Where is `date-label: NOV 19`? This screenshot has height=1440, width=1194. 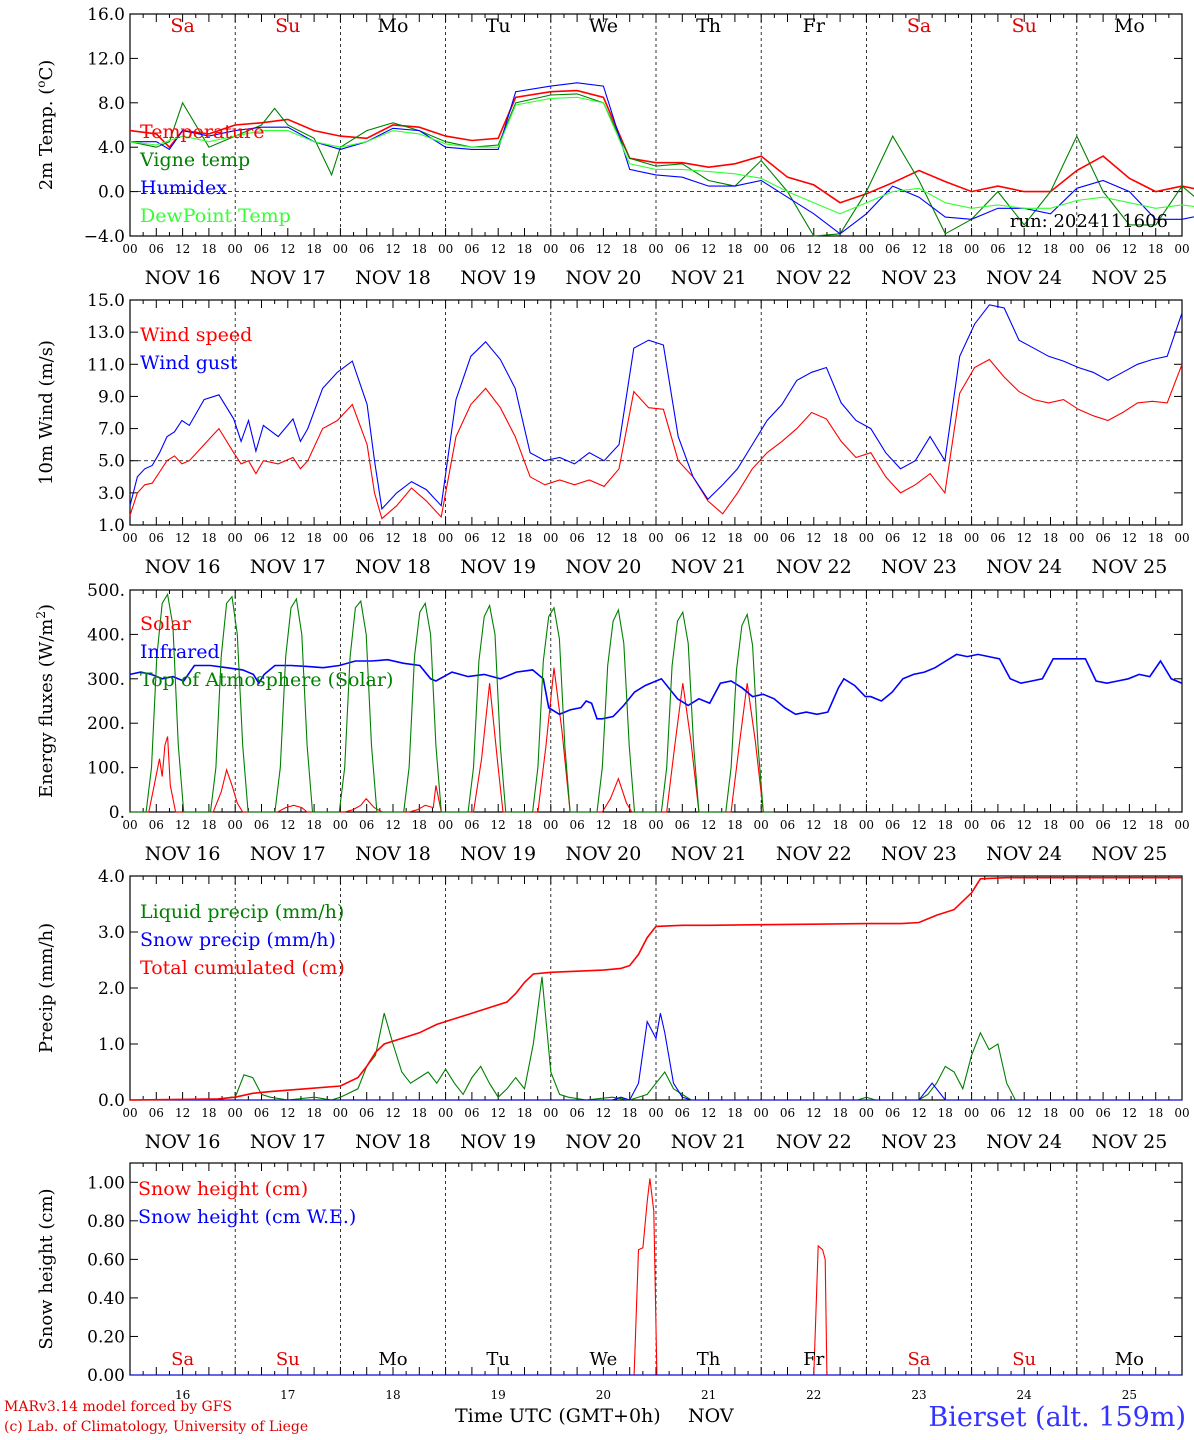 date-label: NOV 19 is located at coordinates (498, 1142).